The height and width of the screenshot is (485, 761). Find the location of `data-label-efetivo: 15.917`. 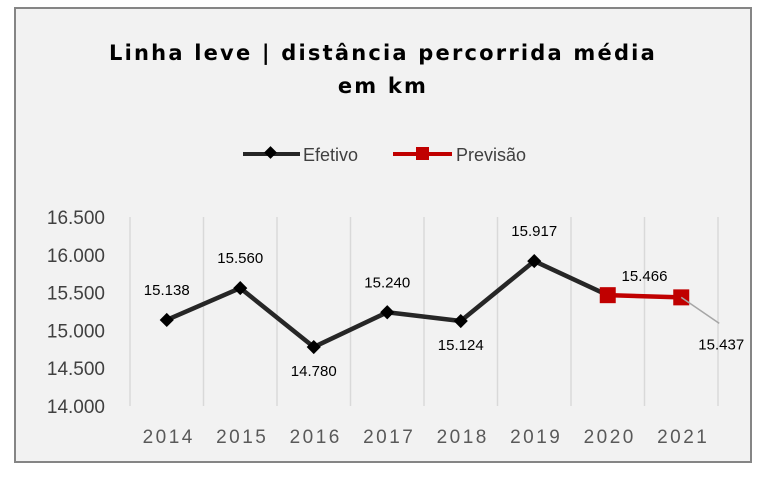

data-label-efetivo: 15.917 is located at coordinates (534, 231).